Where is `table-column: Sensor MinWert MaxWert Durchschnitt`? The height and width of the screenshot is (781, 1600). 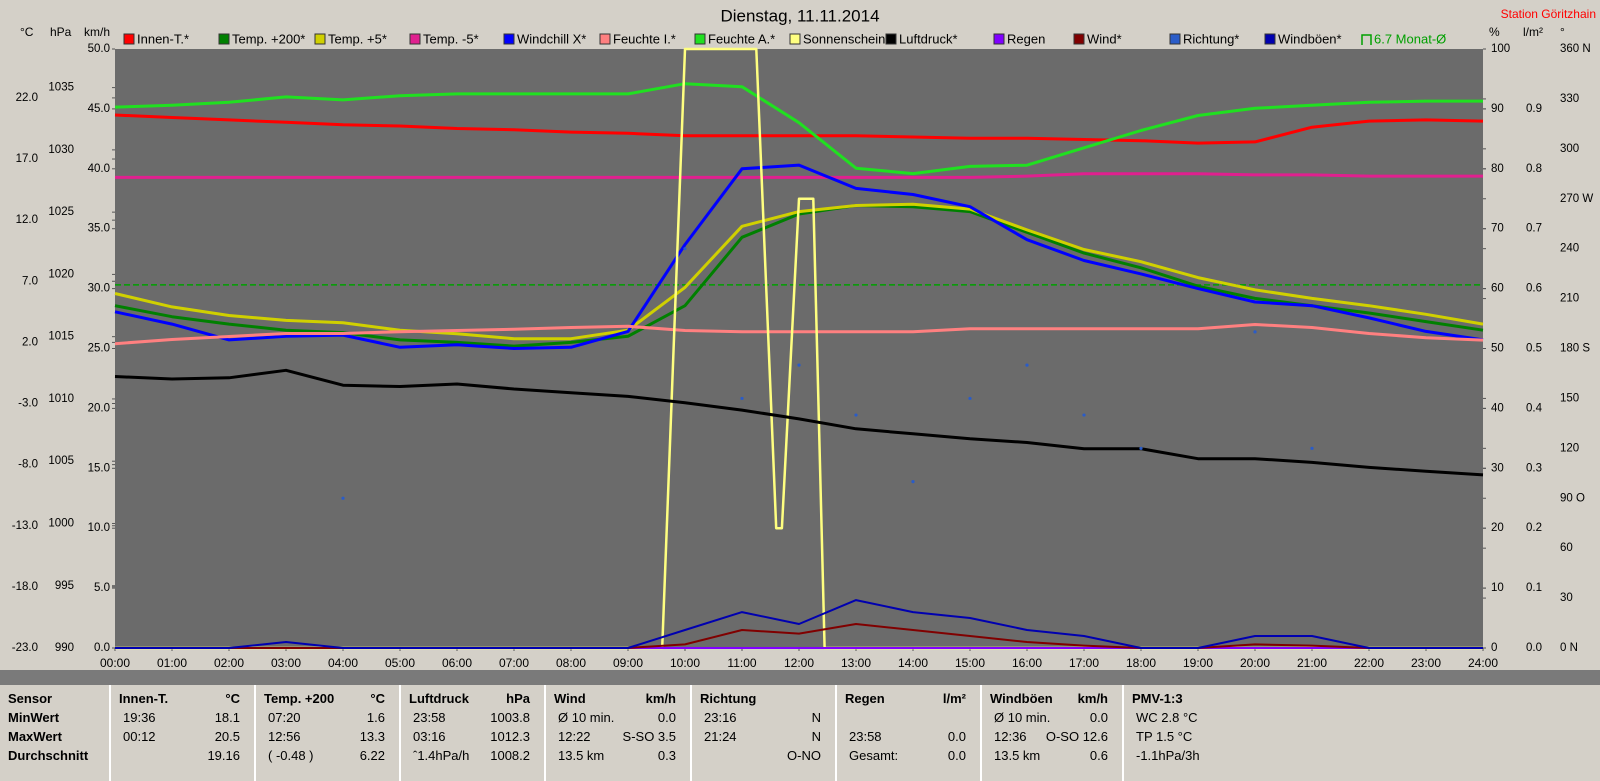
table-column: Sensor MinWert MaxWert Durchschnitt is located at coordinates (54, 733).